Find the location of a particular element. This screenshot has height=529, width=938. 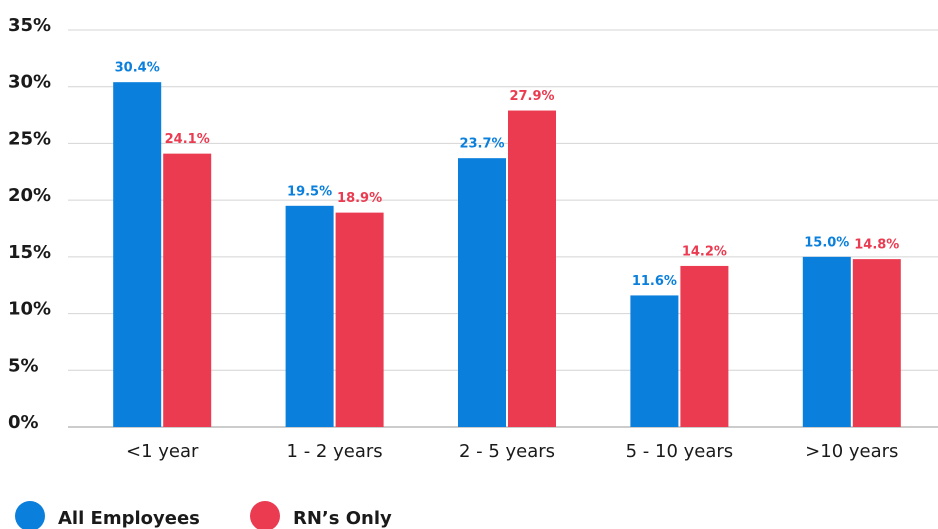

y-tick-label: 25% is located at coordinates (29, 138).